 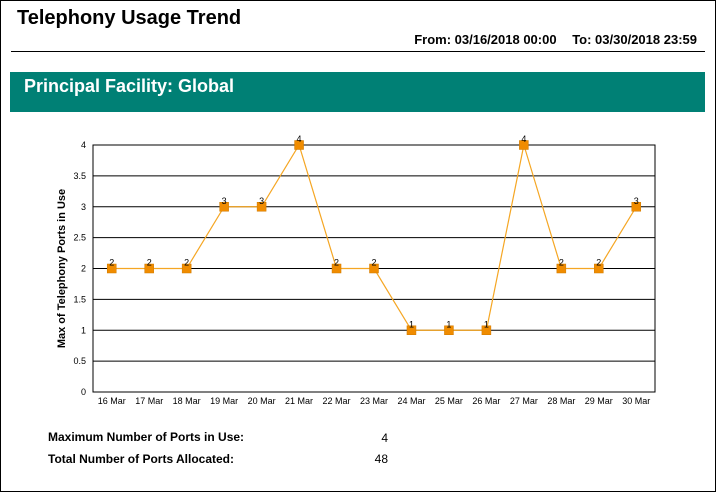 What do you see at coordinates (112, 401) in the screenshot?
I see `x-tick-label: 16 Mar` at bounding box center [112, 401].